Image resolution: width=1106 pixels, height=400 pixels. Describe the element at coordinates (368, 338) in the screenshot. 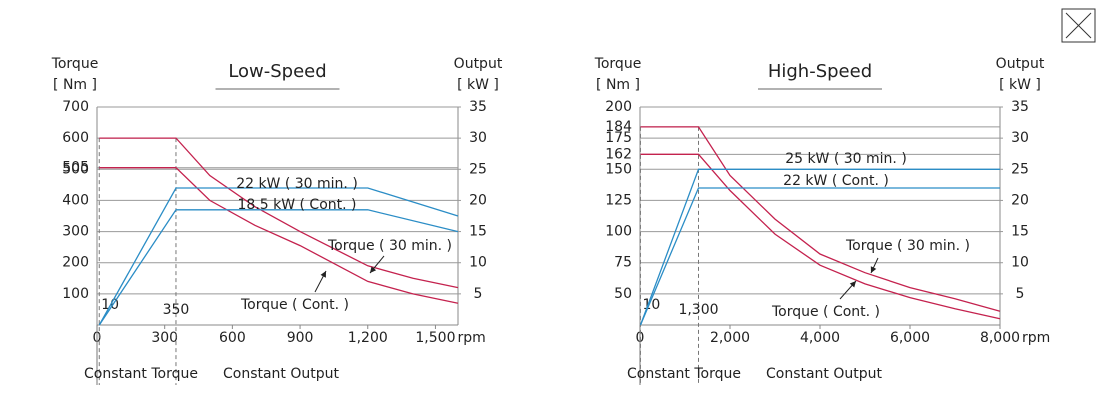

I see `x-tick-label: 1,200` at that location.